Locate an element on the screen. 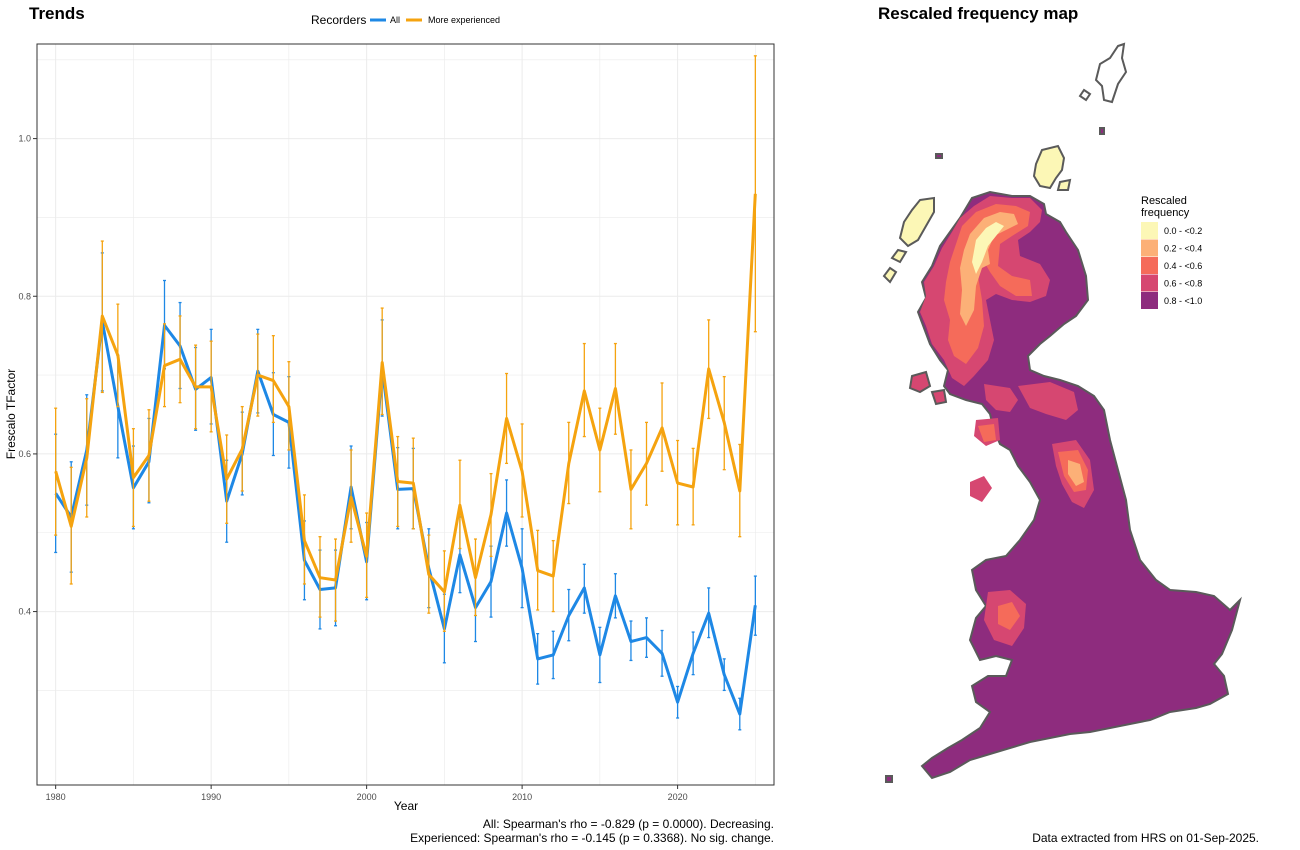  map-region-orkney is located at coordinates (1052, 167).